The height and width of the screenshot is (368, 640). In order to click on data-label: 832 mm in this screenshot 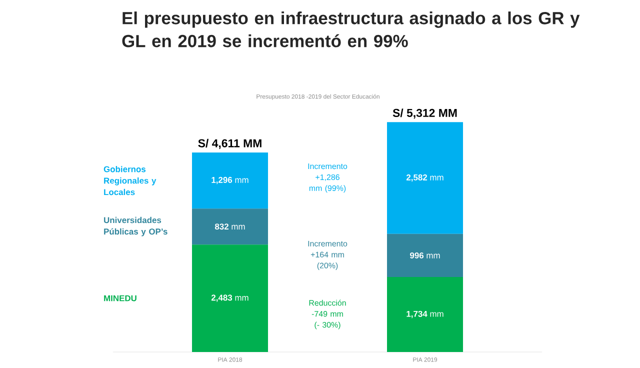, I will do `click(229, 227)`.